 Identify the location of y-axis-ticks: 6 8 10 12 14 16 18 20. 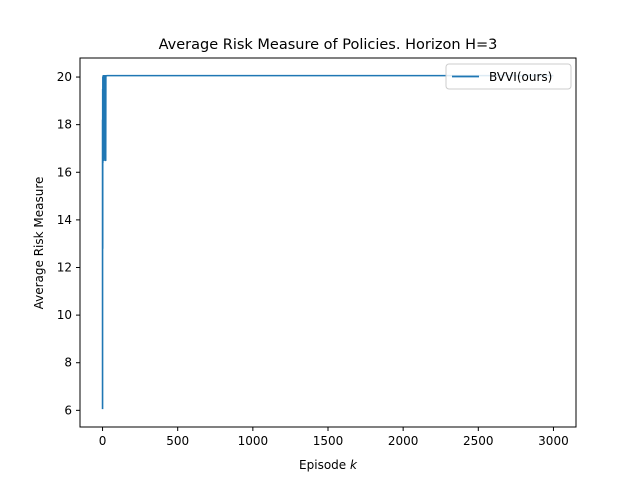
(68, 243).